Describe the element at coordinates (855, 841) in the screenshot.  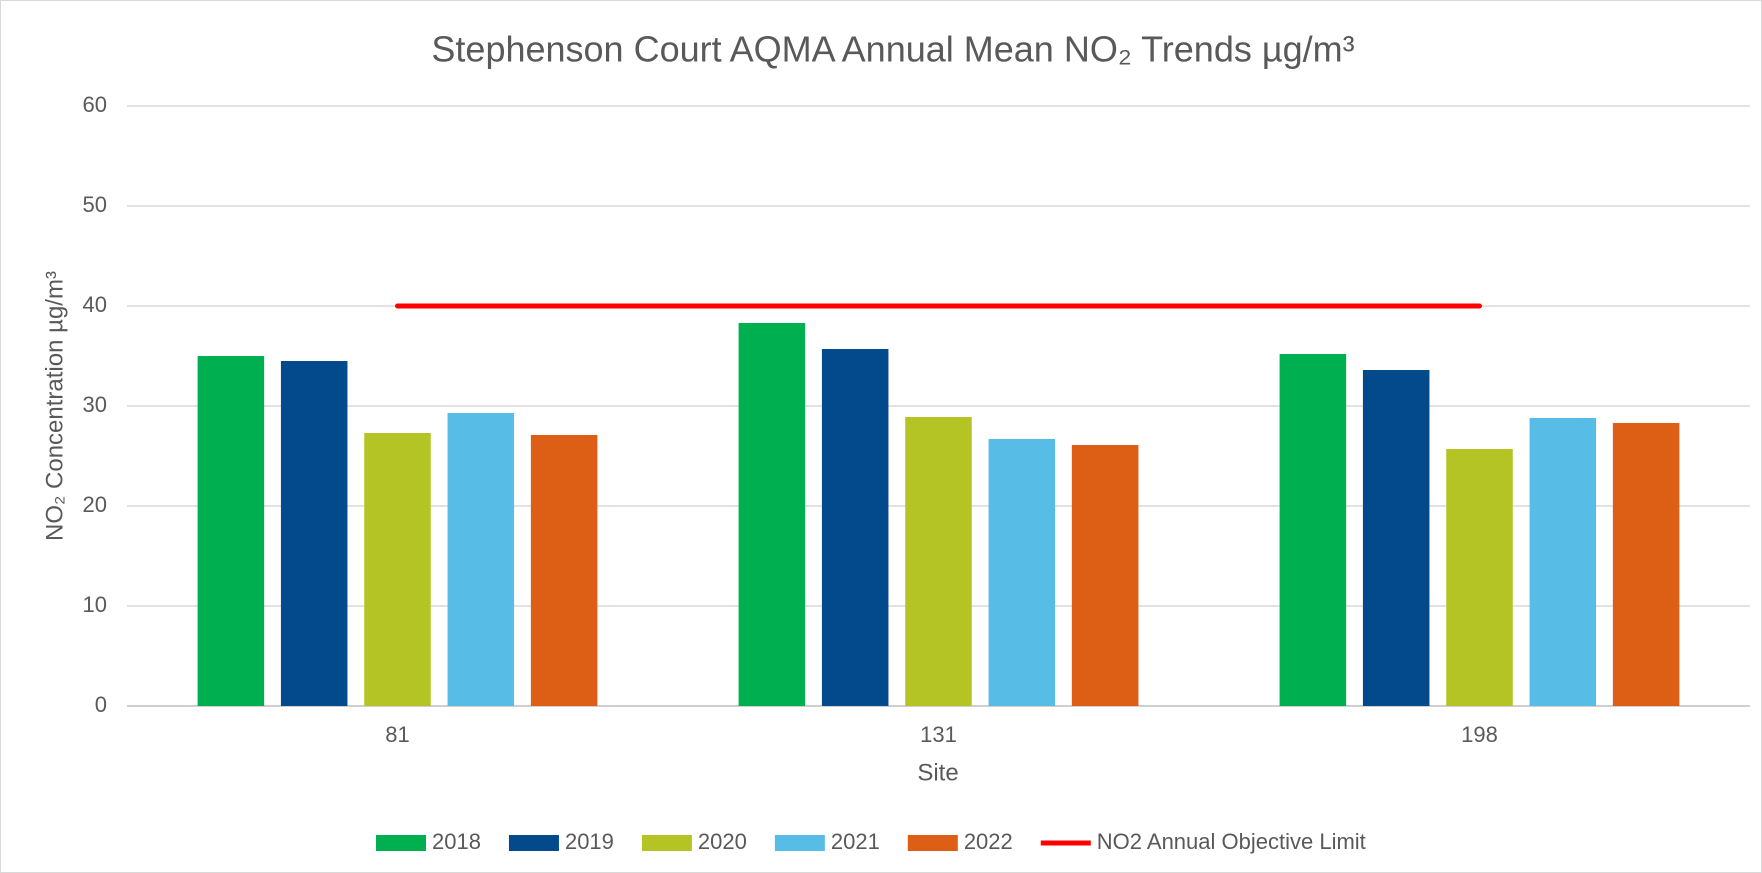
I see `legend-label: 2021` at that location.